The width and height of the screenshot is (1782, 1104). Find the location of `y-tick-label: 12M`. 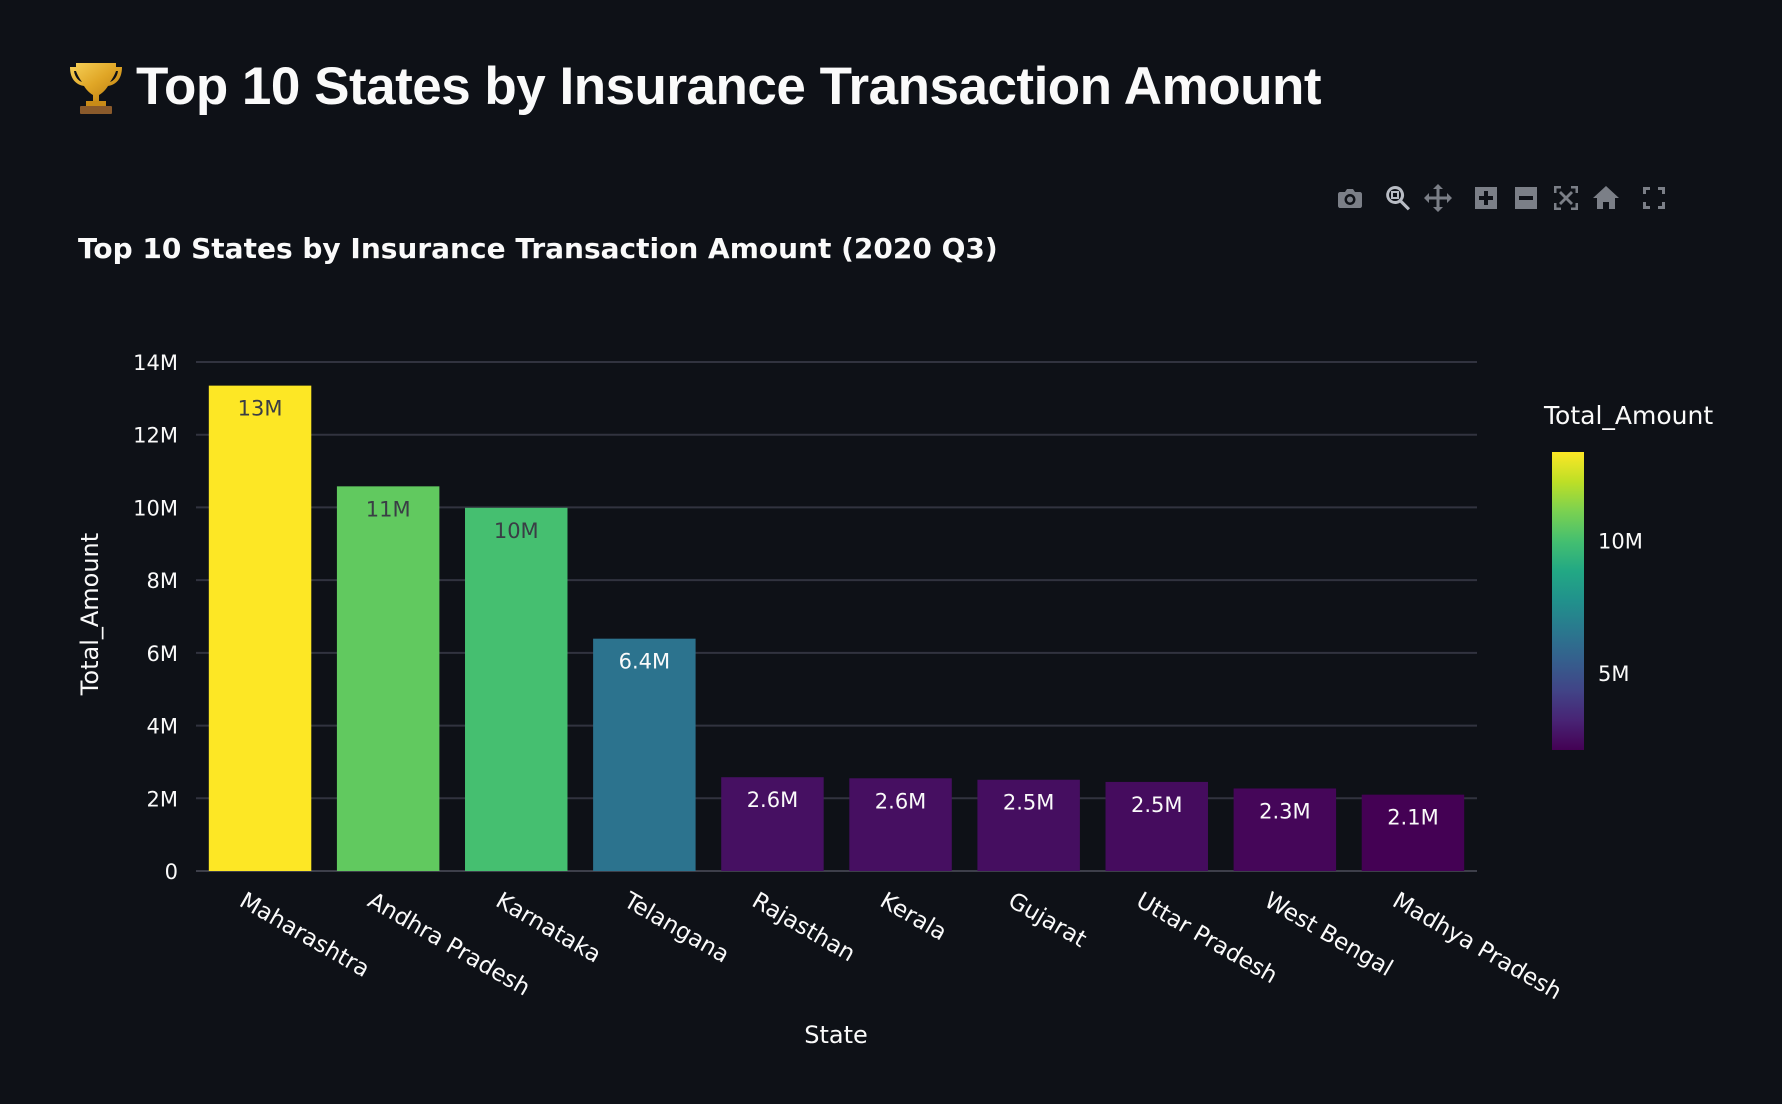

y-tick-label: 12M is located at coordinates (155, 436).